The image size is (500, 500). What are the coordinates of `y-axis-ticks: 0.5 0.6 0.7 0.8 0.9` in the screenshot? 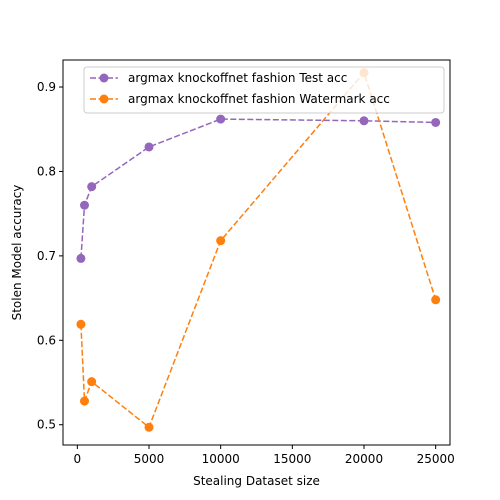 It's located at (50, 256).